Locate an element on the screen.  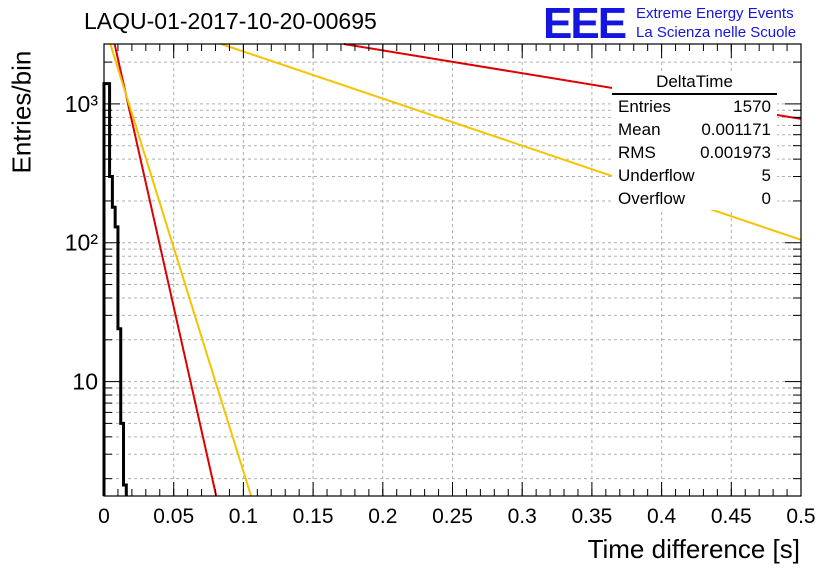
stats-row-mean: Mean 0.001171 is located at coordinates (694, 129).